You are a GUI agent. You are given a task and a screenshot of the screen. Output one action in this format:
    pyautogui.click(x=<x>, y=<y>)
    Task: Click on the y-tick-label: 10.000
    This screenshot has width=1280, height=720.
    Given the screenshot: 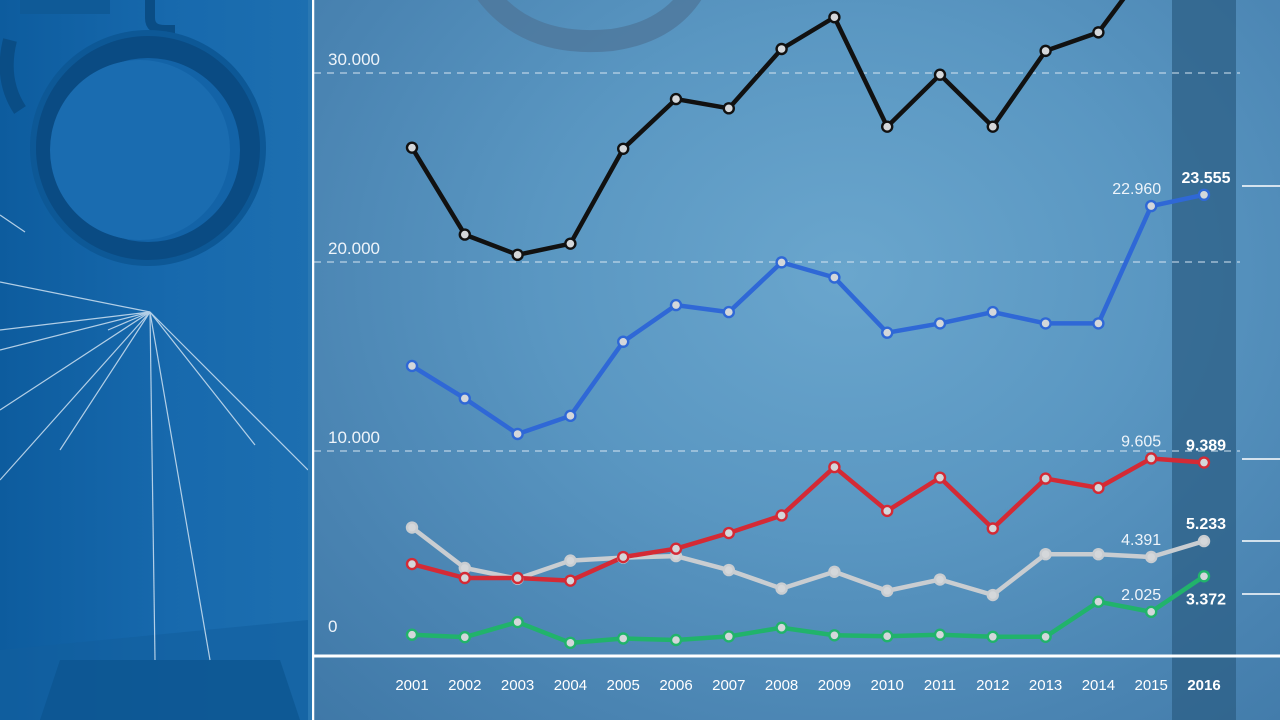 What is the action you would take?
    pyautogui.click(x=354, y=437)
    